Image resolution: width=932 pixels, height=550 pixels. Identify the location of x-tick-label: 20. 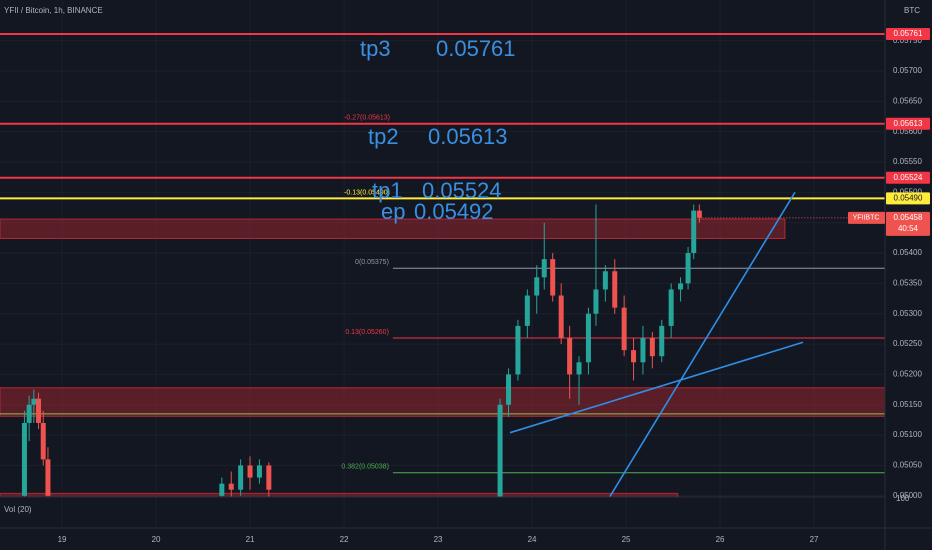
(156, 539).